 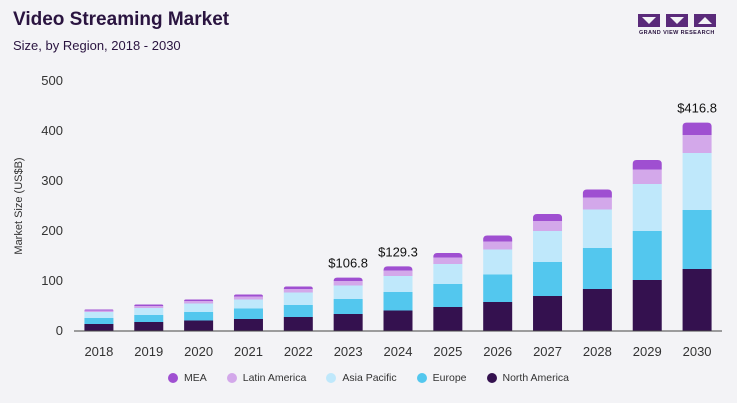 What do you see at coordinates (677, 33) in the screenshot?
I see `logo-text: GRAND VIEW RESEARCH` at bounding box center [677, 33].